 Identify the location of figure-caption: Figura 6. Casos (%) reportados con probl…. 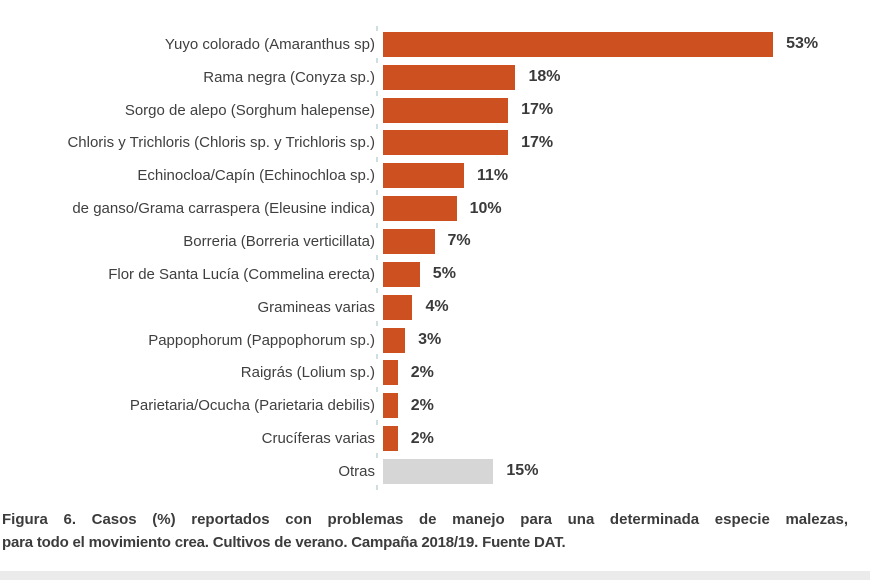
(425, 531).